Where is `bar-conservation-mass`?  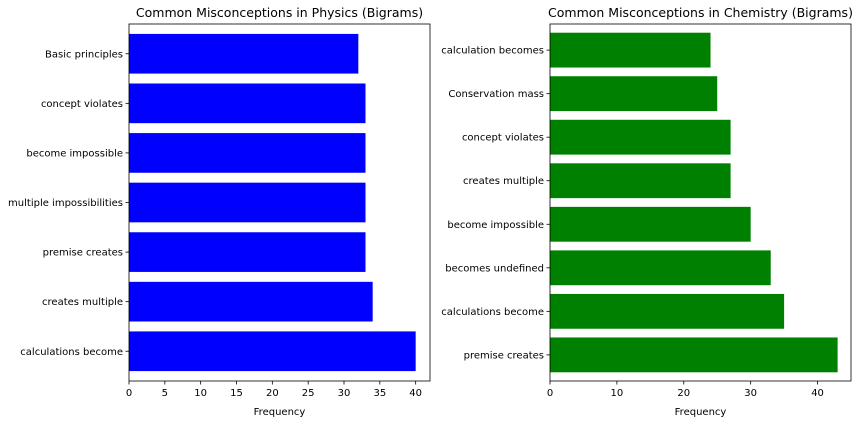
bar-conservation-mass is located at coordinates (634, 94).